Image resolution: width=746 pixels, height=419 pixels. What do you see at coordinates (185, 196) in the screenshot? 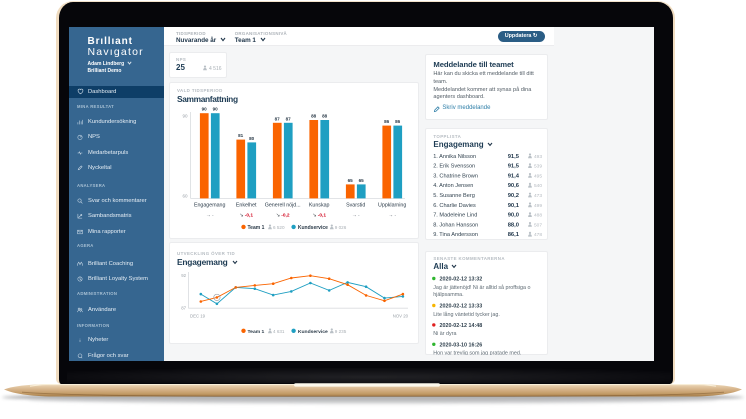
I see `svg-text: 60` at bounding box center [185, 196].